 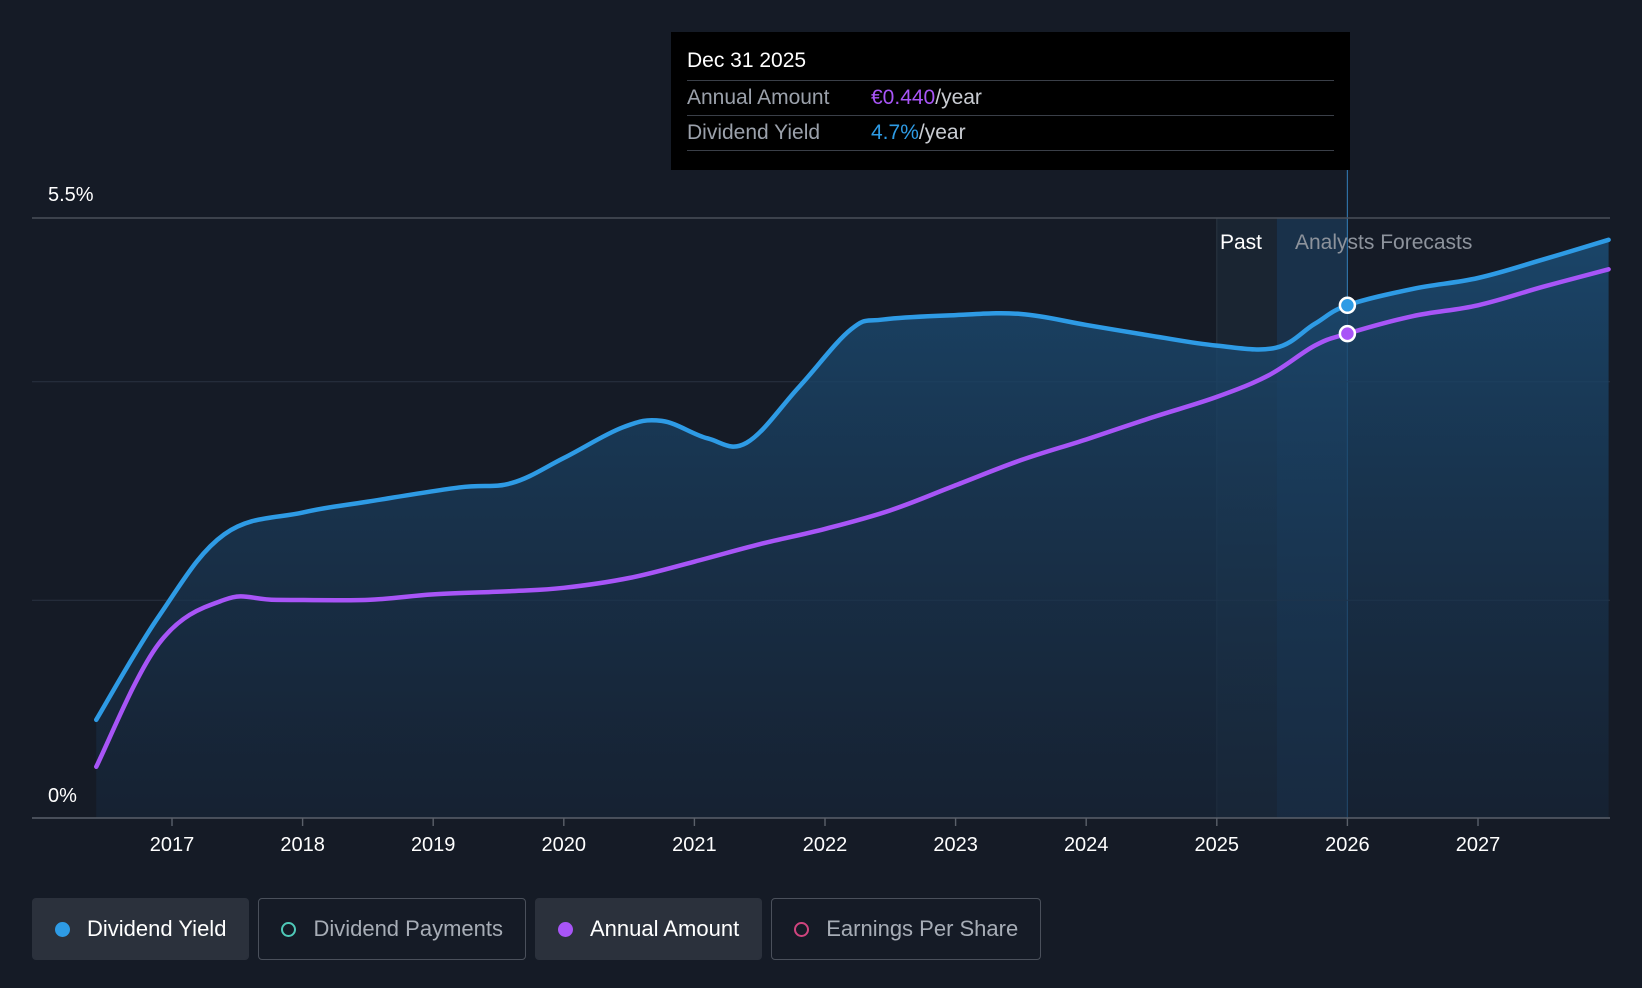 I want to click on legend-label: Dividend Yield, so click(x=157, y=928).